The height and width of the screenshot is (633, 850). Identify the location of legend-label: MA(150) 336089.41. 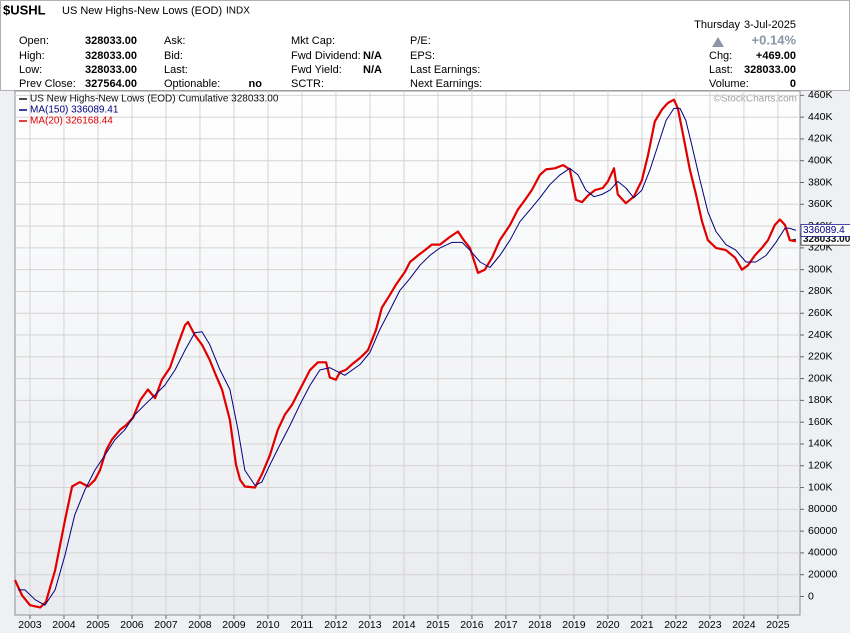
(74, 110).